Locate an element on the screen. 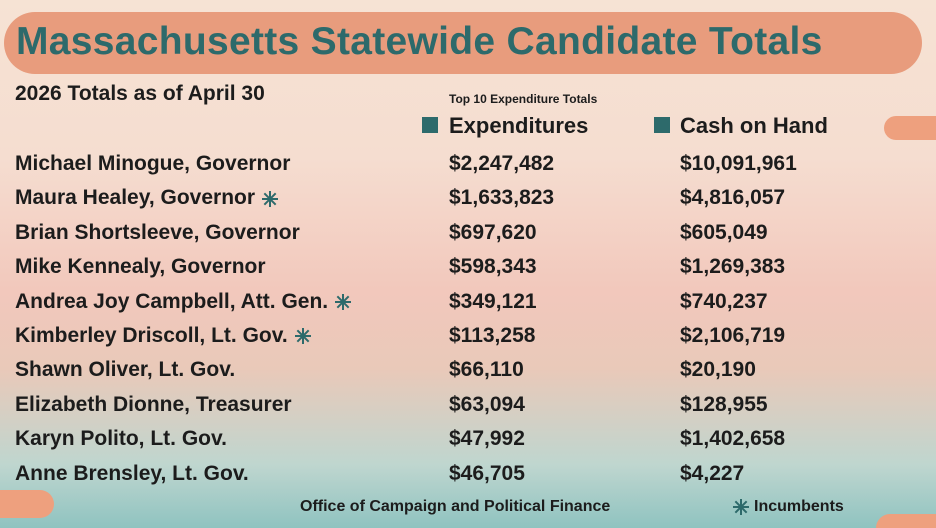  title: Massachusetts Statewide Candidate Totals is located at coordinates (419, 41).